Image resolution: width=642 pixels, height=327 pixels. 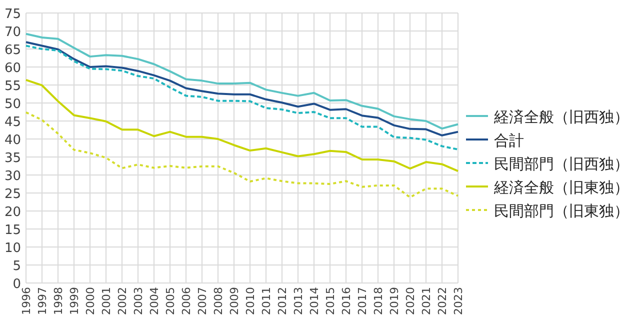 I want to click on x-tick-label: 2012, so click(x=282, y=301).